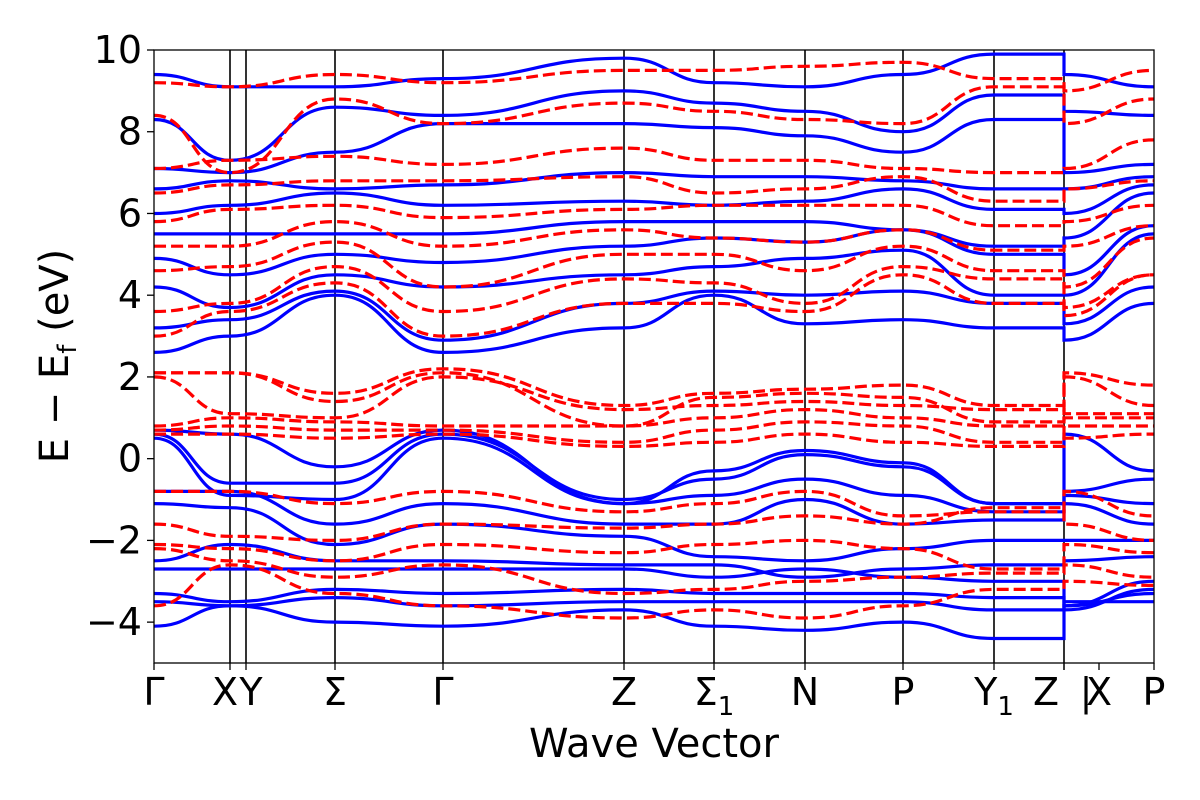 The height and width of the screenshot is (800, 1200). Describe the element at coordinates (1154, 692) in the screenshot. I see `kpoint-label-13: P` at that location.